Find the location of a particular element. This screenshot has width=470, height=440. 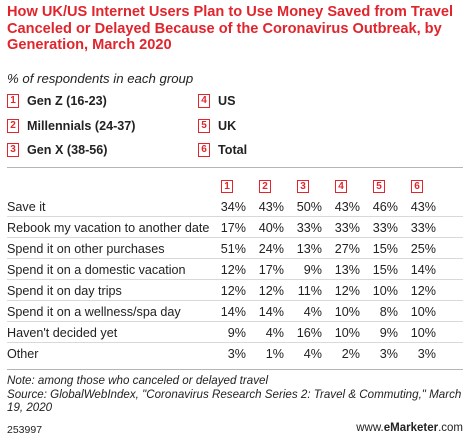

legend-number-box: 6 is located at coordinates (204, 150).